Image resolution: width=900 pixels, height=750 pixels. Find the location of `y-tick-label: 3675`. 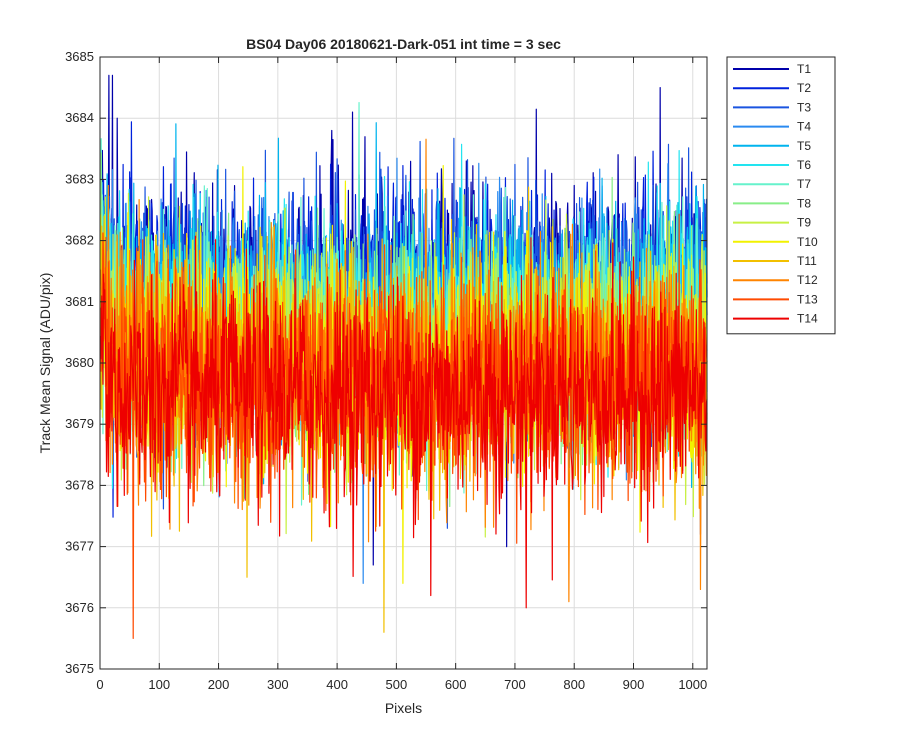

y-tick-label: 3675 is located at coordinates (79, 668).